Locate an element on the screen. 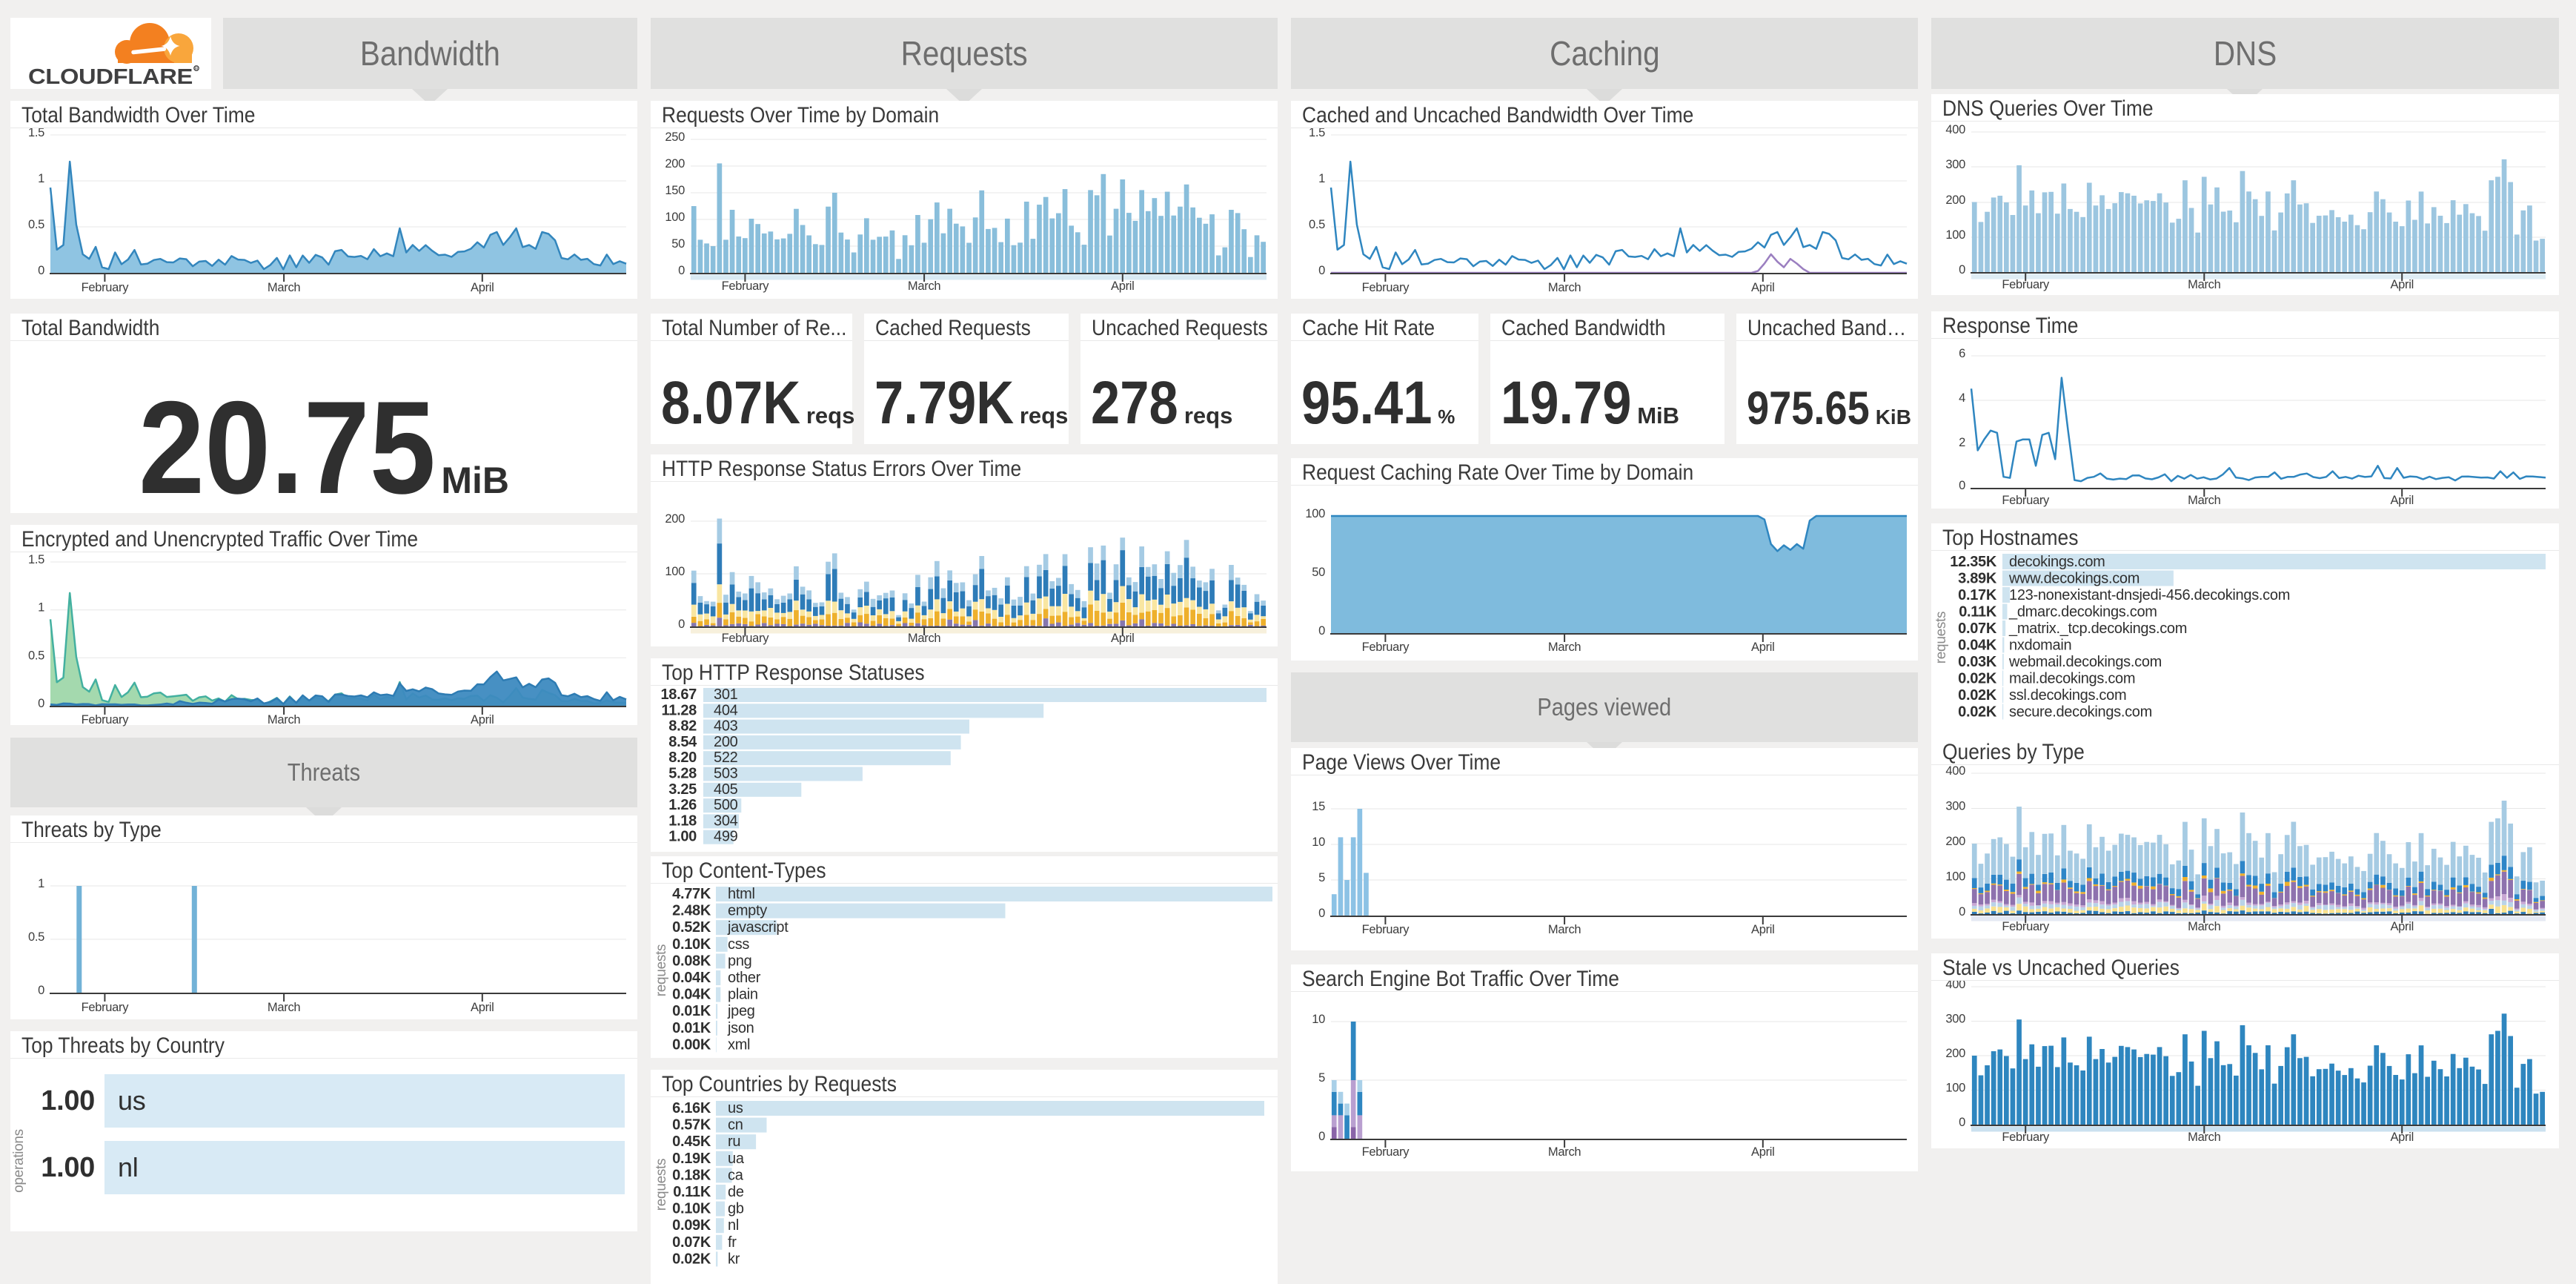 This screenshot has width=2576, height=1284. svg-text: ua is located at coordinates (736, 1159).